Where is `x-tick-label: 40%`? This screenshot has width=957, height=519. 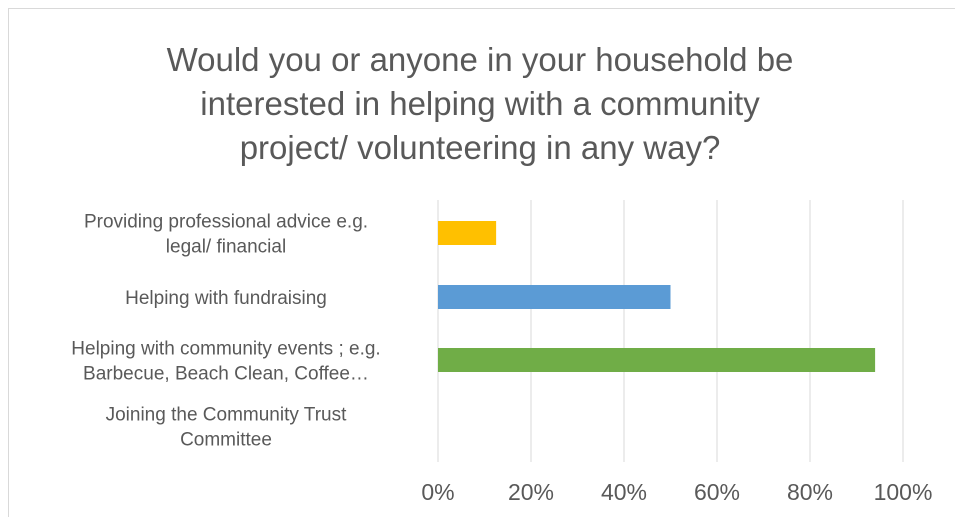 x-tick-label: 40% is located at coordinates (624, 492).